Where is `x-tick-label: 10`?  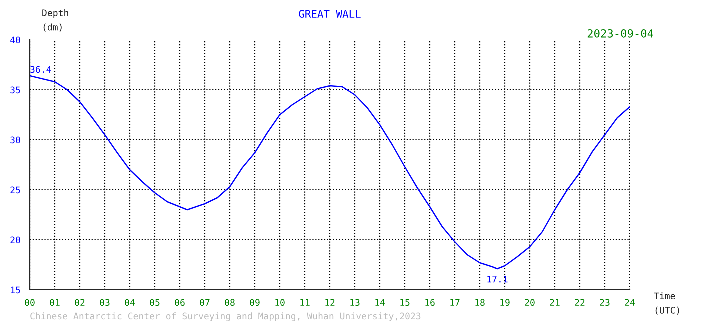 x-tick-label: 10 is located at coordinates (280, 302).